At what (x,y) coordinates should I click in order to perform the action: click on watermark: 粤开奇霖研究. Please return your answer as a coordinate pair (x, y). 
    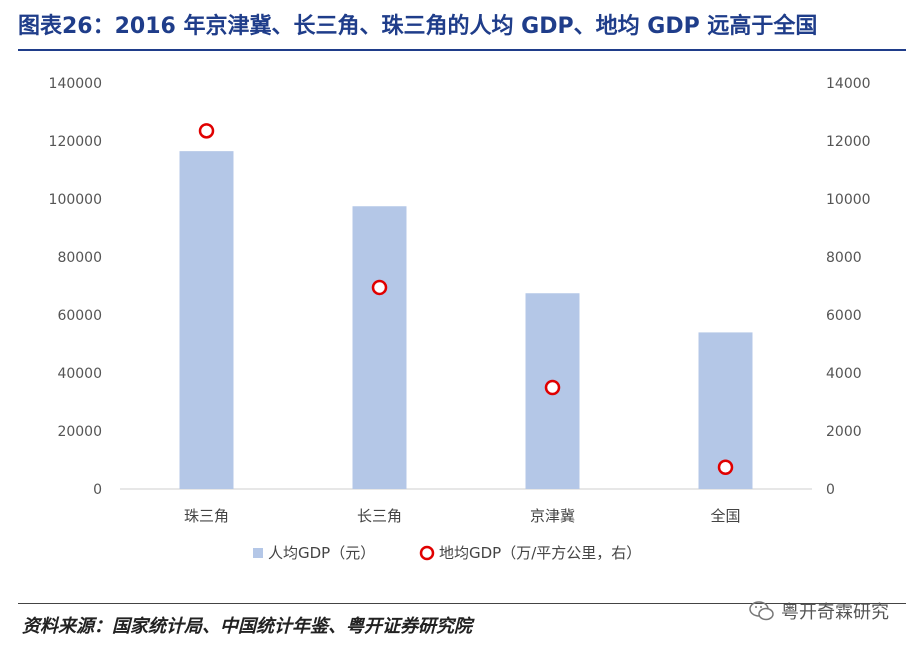
    Looking at the image, I should click on (819, 611).